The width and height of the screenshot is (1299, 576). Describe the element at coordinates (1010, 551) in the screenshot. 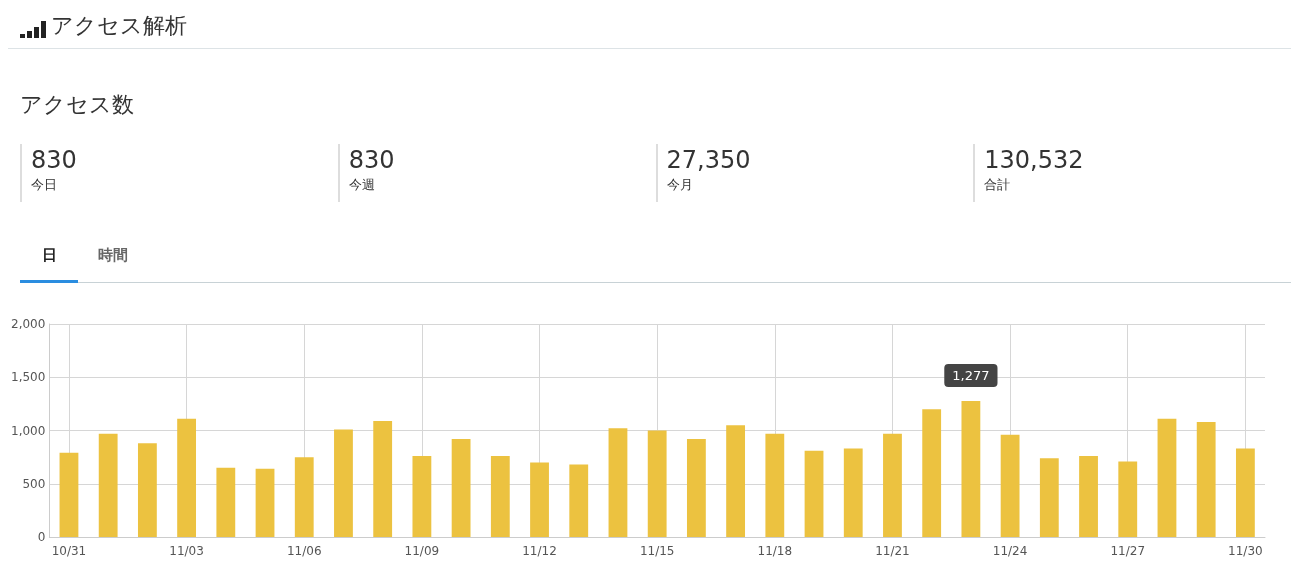

I see `x-tick-label: 11/24` at that location.